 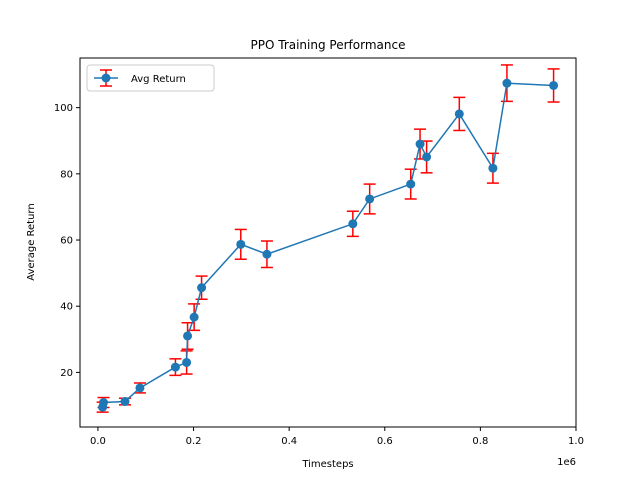 What do you see at coordinates (385, 441) in the screenshot?
I see `x-tick-label: 0.6` at bounding box center [385, 441].